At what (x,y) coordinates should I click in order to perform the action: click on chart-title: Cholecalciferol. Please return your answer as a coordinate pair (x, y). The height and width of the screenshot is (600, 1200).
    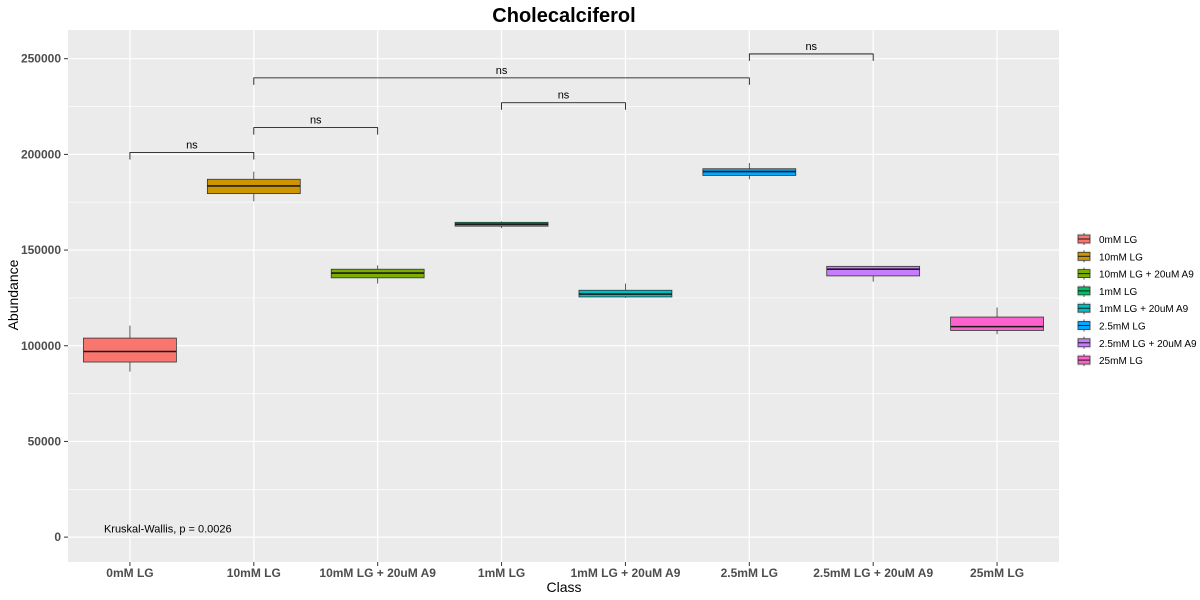
    Looking at the image, I should click on (563, 16).